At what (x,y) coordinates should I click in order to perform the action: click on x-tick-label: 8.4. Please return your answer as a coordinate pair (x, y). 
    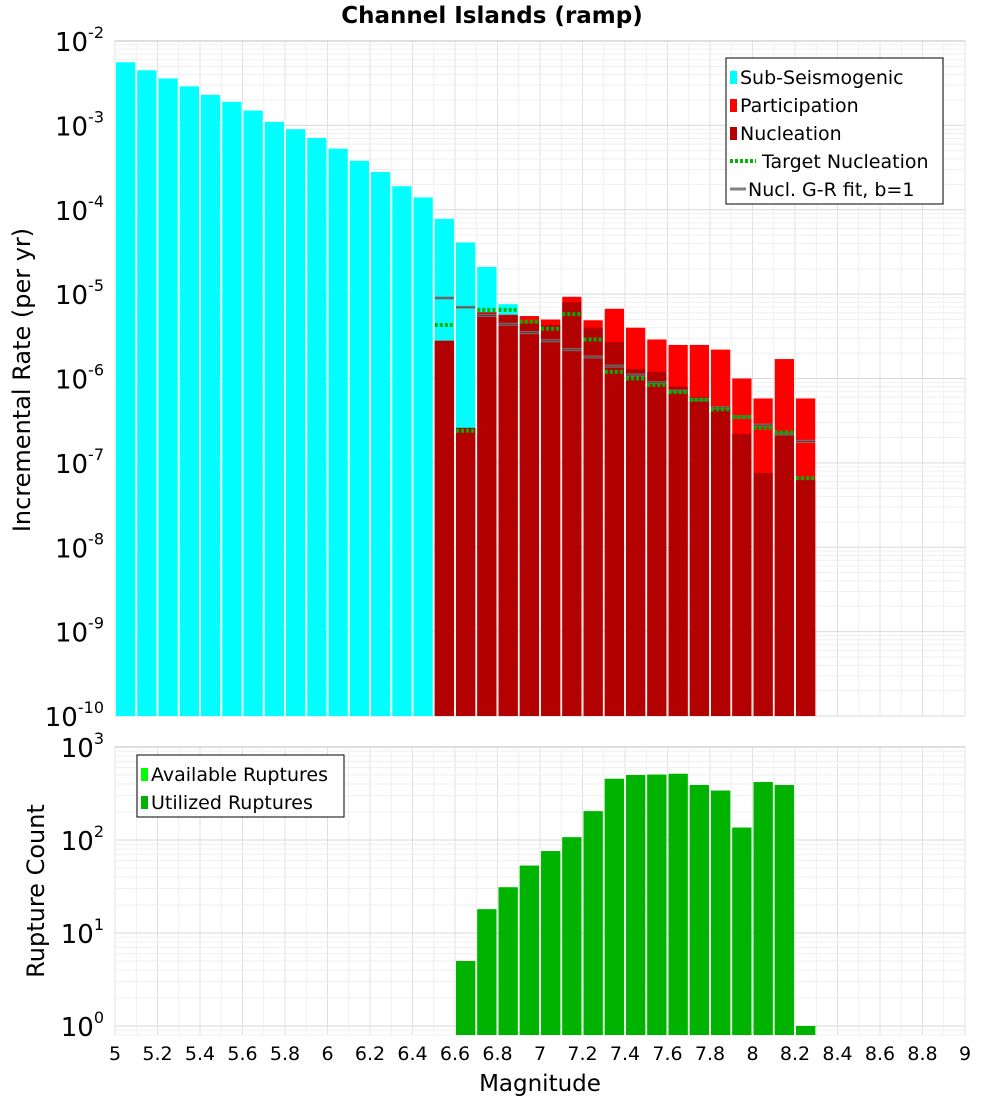
    Looking at the image, I should click on (837, 1054).